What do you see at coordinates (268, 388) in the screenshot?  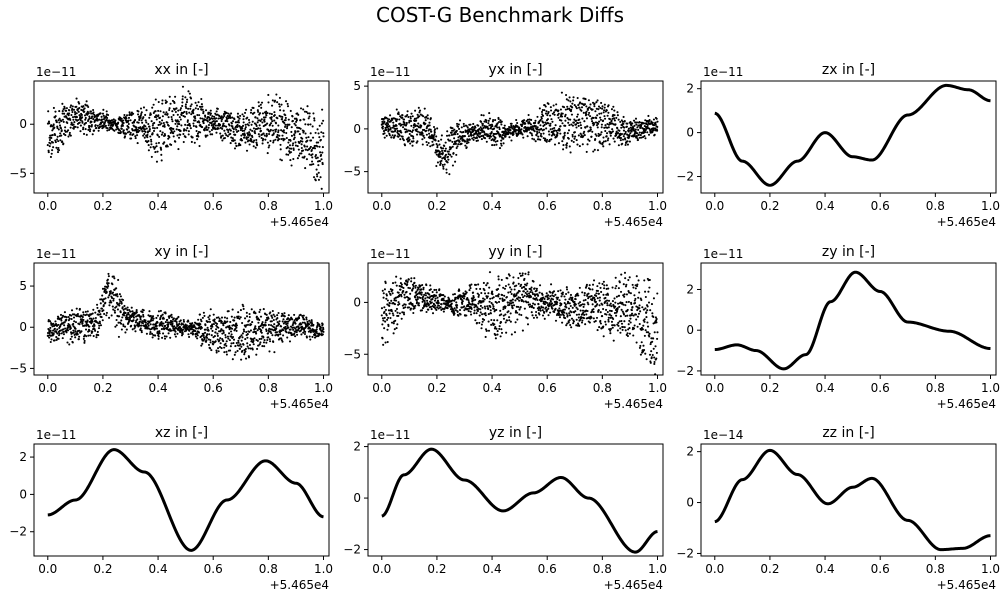 I see `x-tick-label: 0.8` at bounding box center [268, 388].